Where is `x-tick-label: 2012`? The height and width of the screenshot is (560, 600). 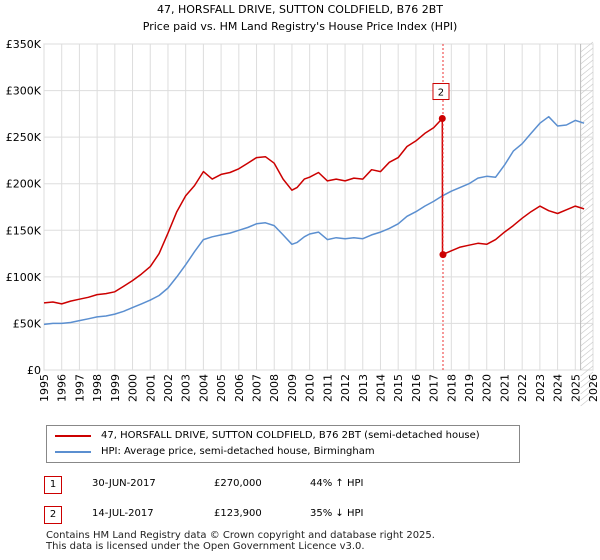 x-tick-label: 2012 is located at coordinates (345, 388).